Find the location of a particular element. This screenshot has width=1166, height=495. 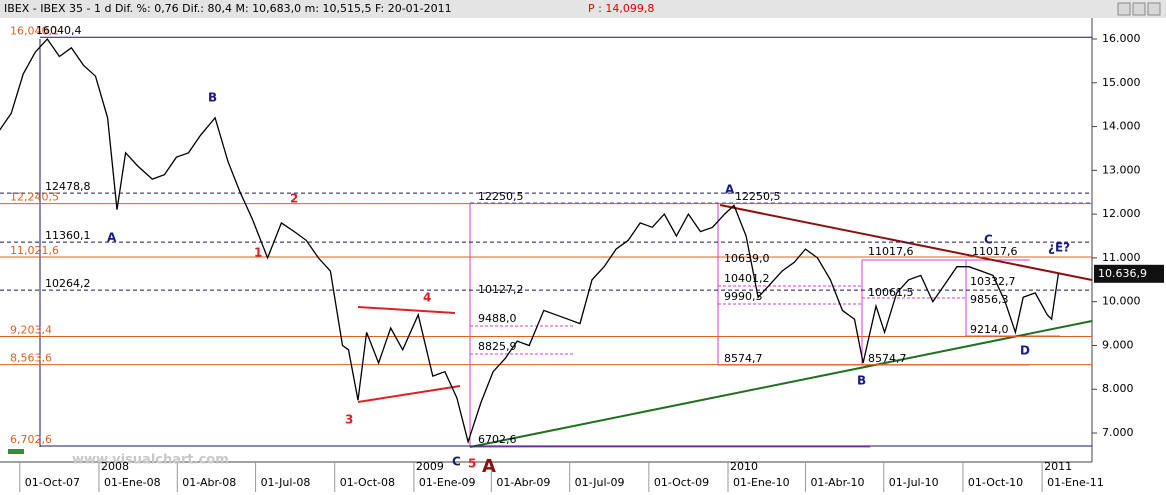

level-label: 8,563,6 is located at coordinates (31, 358).